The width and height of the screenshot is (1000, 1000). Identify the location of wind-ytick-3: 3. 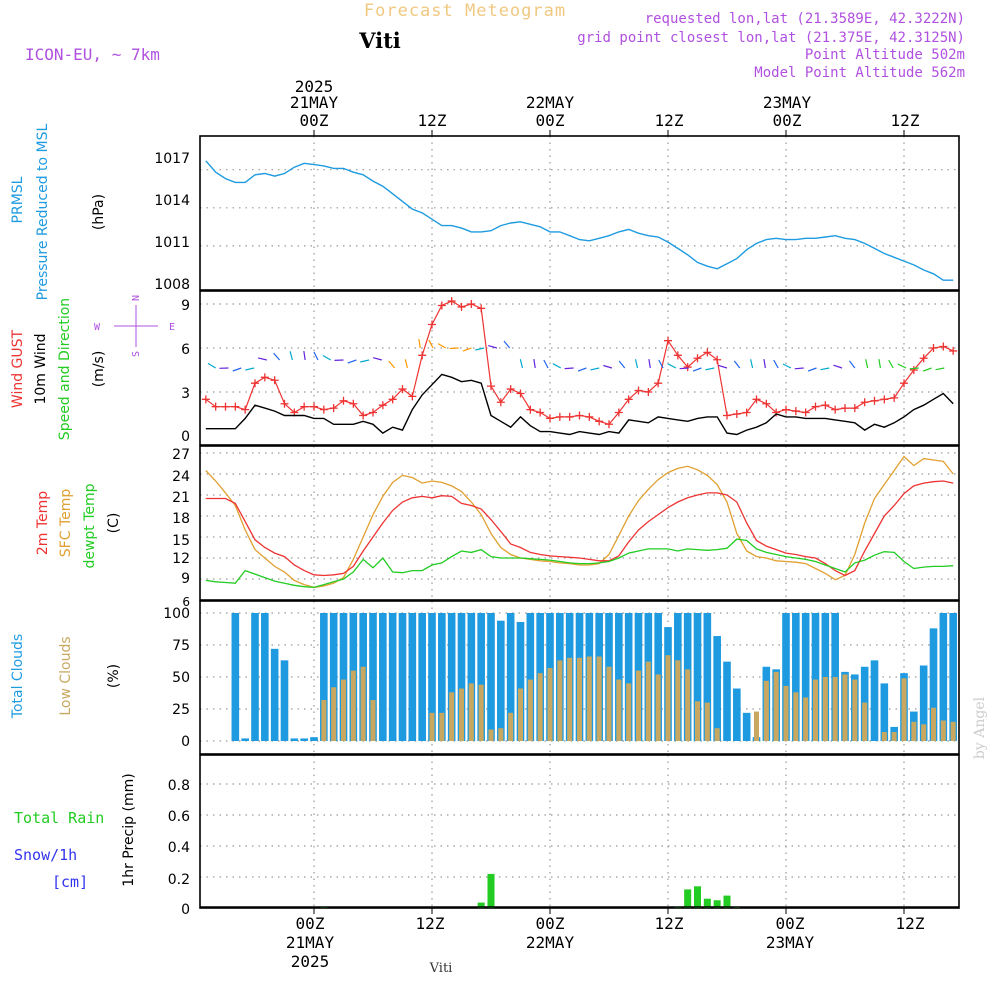
(185, 394).